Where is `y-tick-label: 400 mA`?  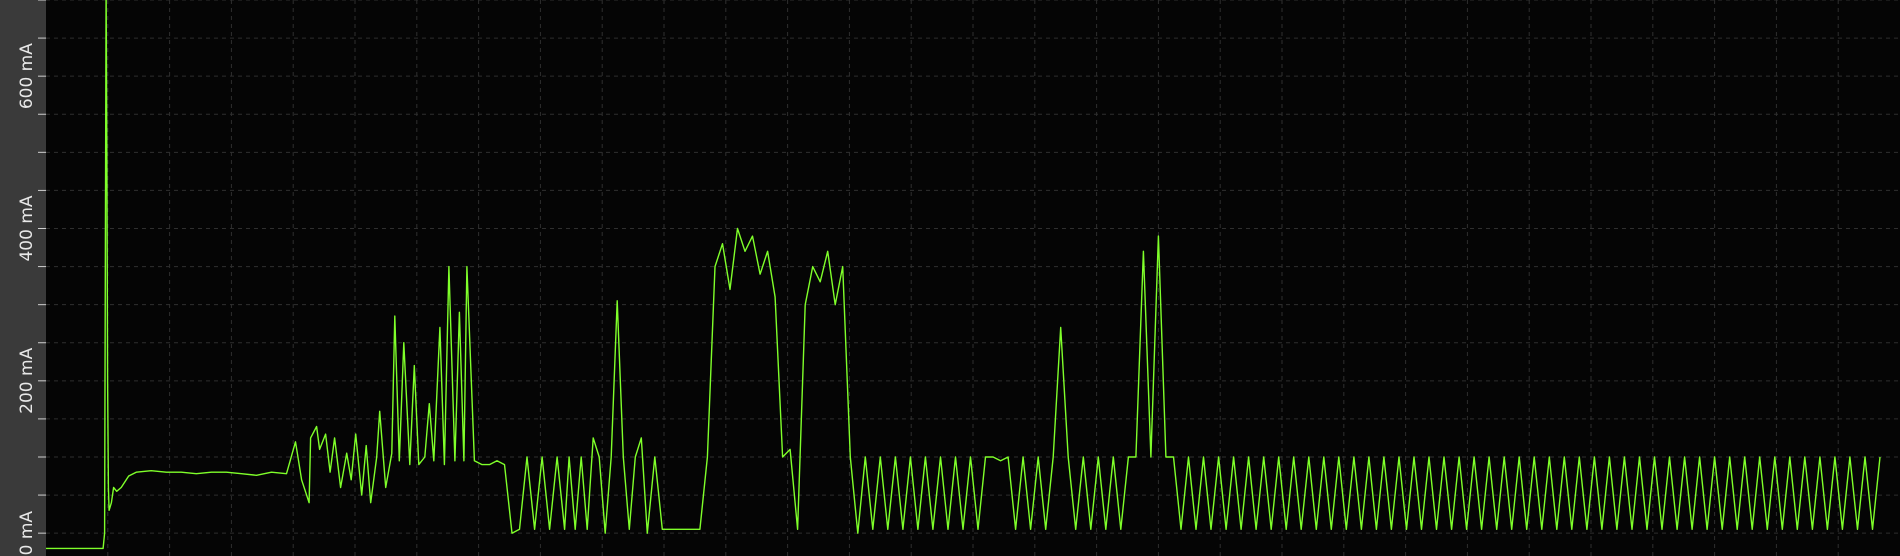
y-tick-label: 400 mA is located at coordinates (27, 228).